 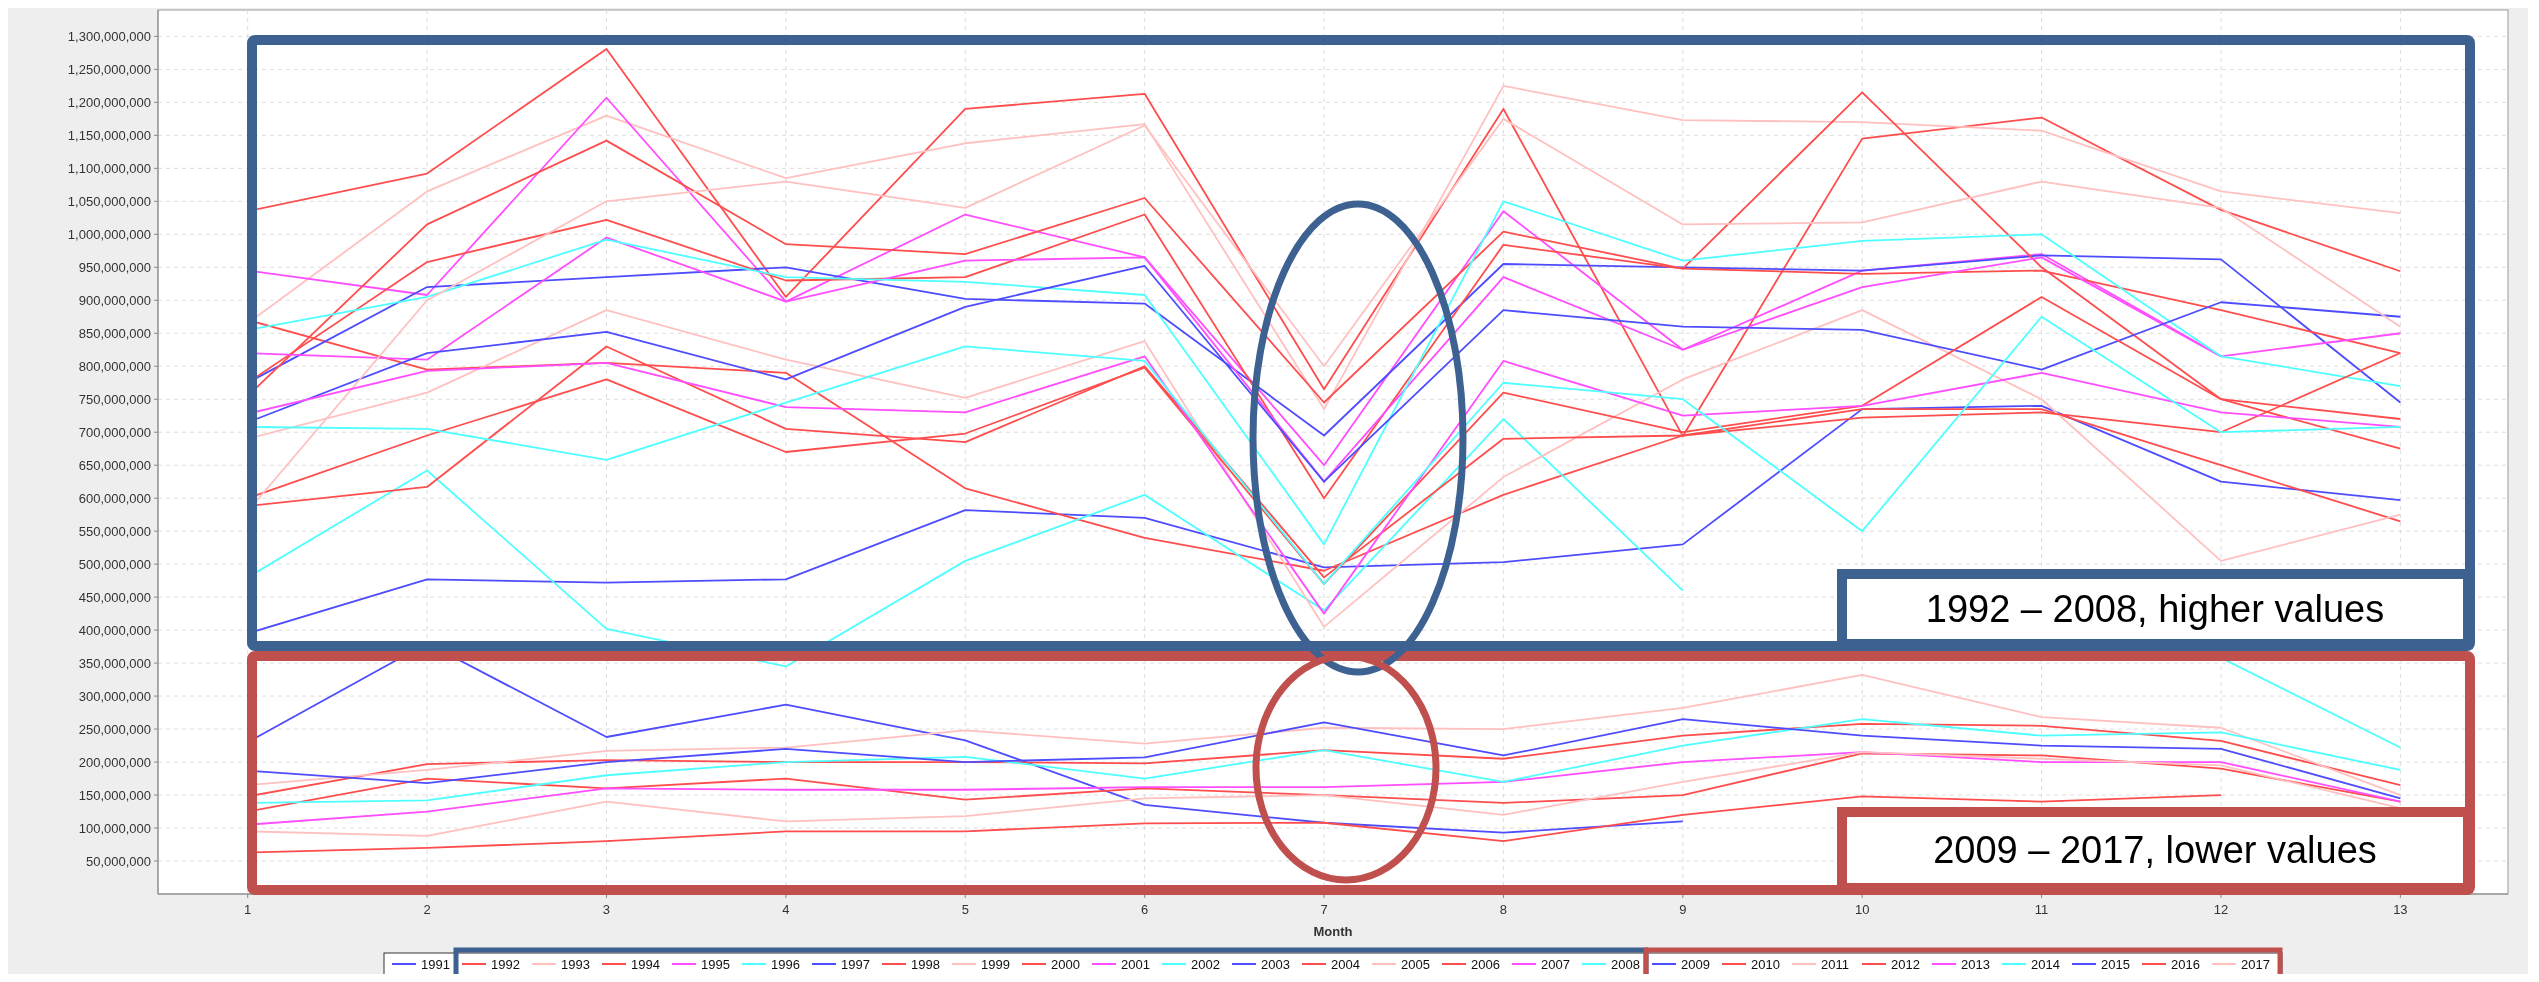 What do you see at coordinates (1765, 964) in the screenshot?
I see `legend-label: 2010` at bounding box center [1765, 964].